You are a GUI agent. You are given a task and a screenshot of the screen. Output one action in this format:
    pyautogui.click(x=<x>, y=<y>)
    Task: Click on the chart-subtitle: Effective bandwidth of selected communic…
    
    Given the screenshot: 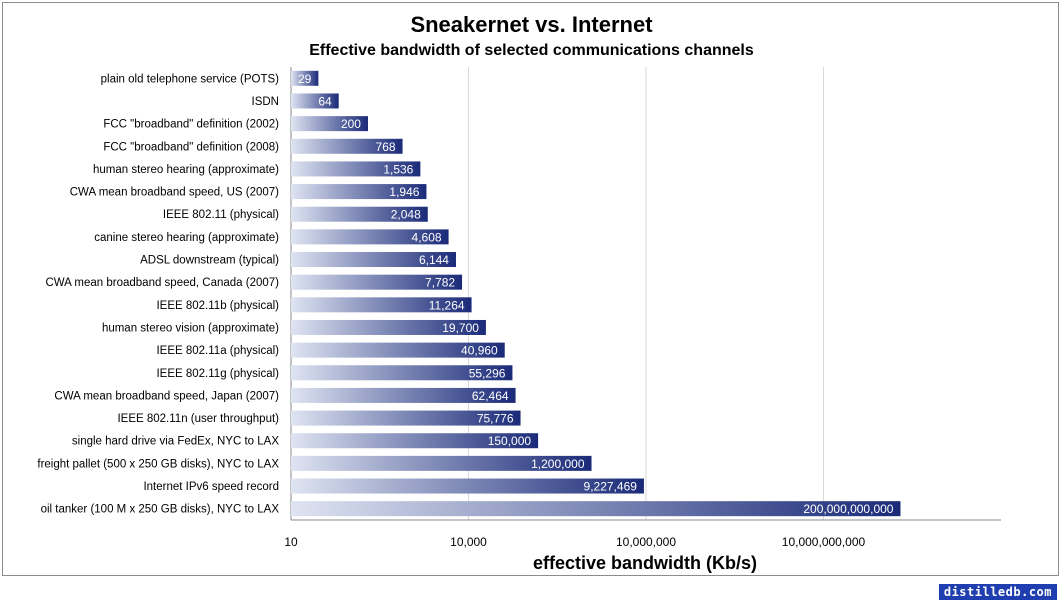 What is the action you would take?
    pyautogui.click(x=531, y=50)
    